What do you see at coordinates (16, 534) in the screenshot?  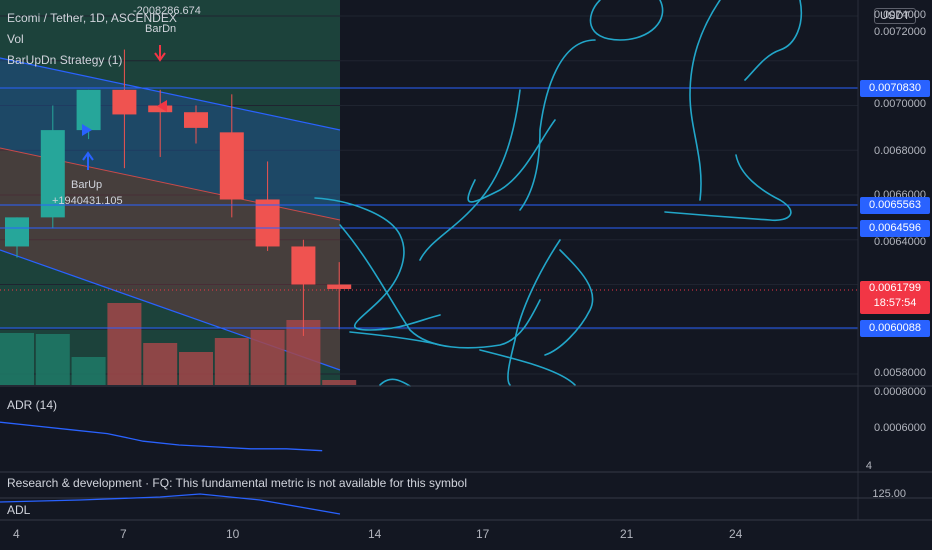 I see `date-label: 4` at bounding box center [16, 534].